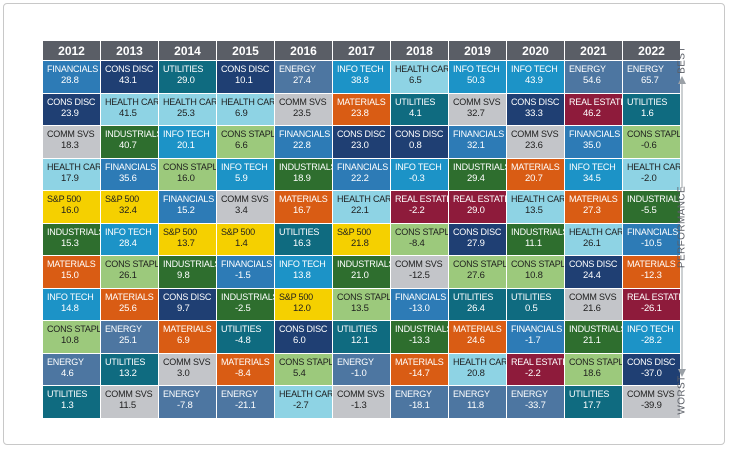 Image resolution: width=730 pixels, height=450 pixels. What do you see at coordinates (475, 405) in the screenshot?
I see `sector-return: 11.8` at bounding box center [475, 405].